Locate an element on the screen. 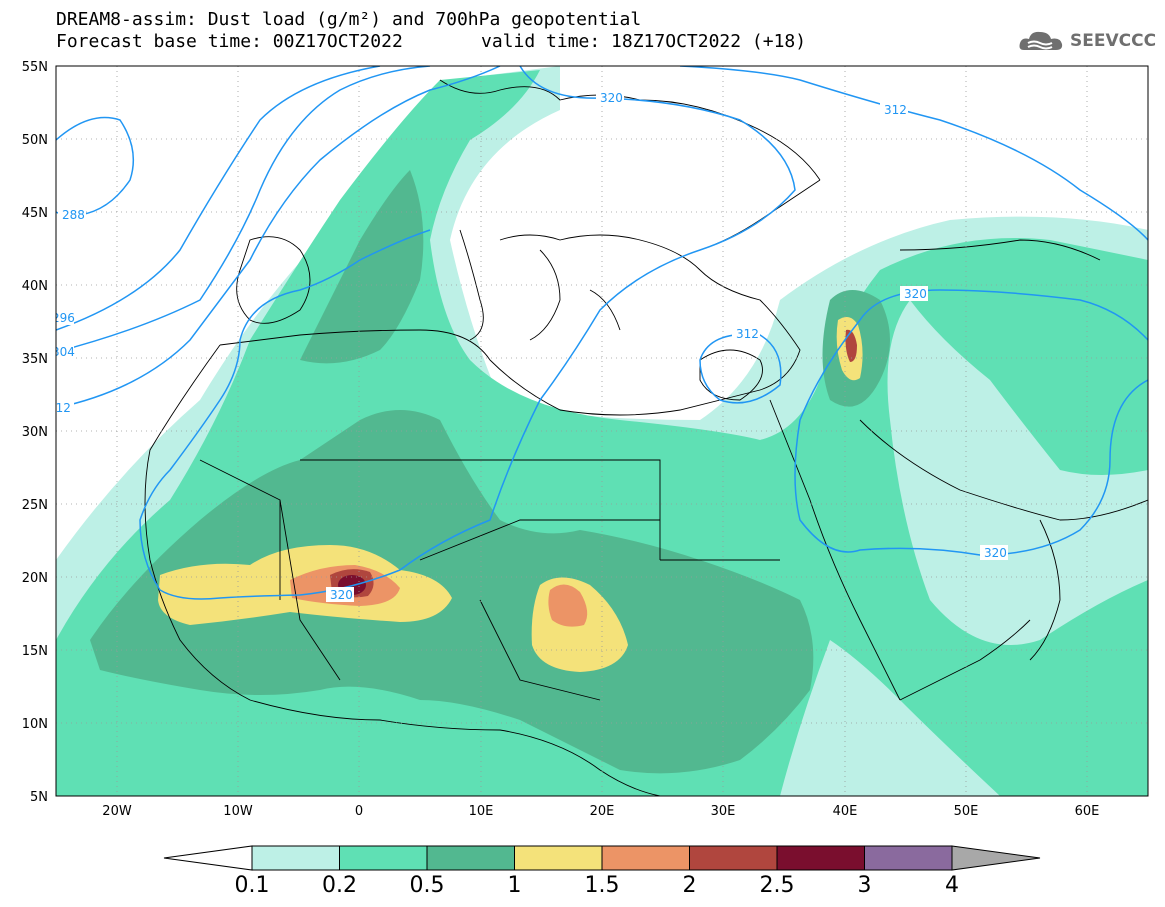  dust-band-2-syria is located at coordinates (851, 345).